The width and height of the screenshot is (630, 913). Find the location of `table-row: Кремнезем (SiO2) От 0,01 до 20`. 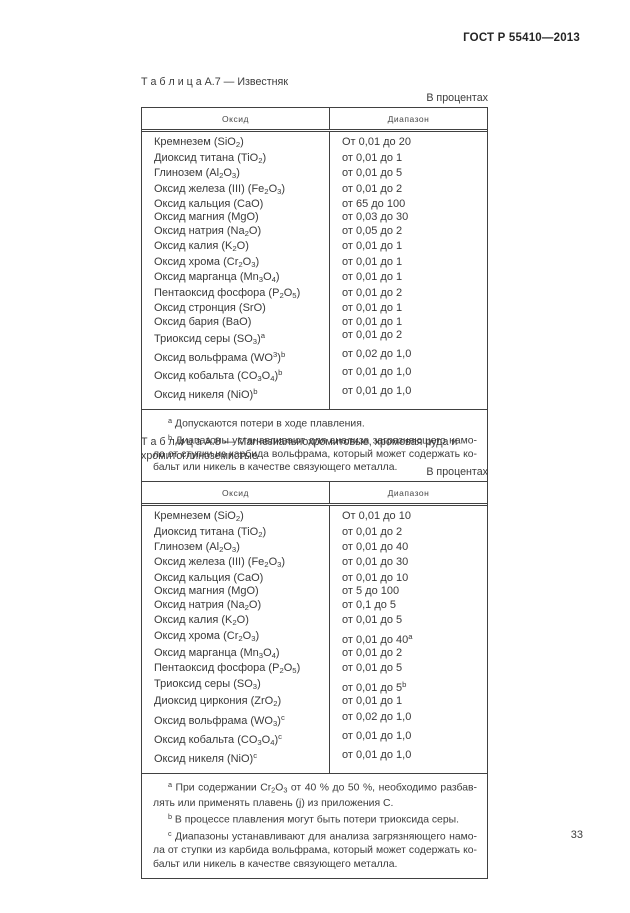

table-row: Кремнезем (SiO2) От 0,01 до 20 is located at coordinates (314, 143).